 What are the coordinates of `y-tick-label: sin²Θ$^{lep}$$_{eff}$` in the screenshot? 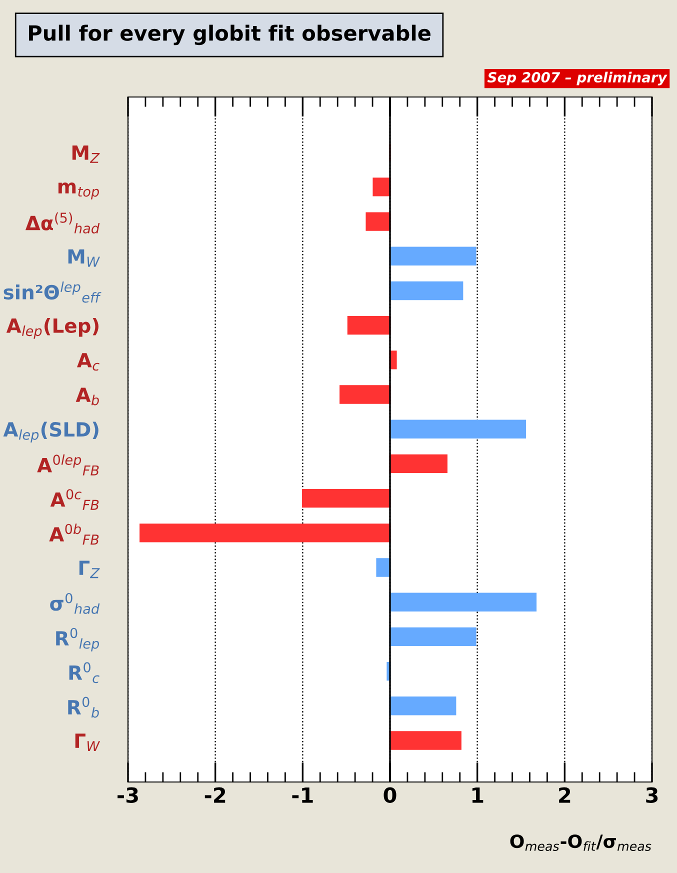 It's located at (53, 292).